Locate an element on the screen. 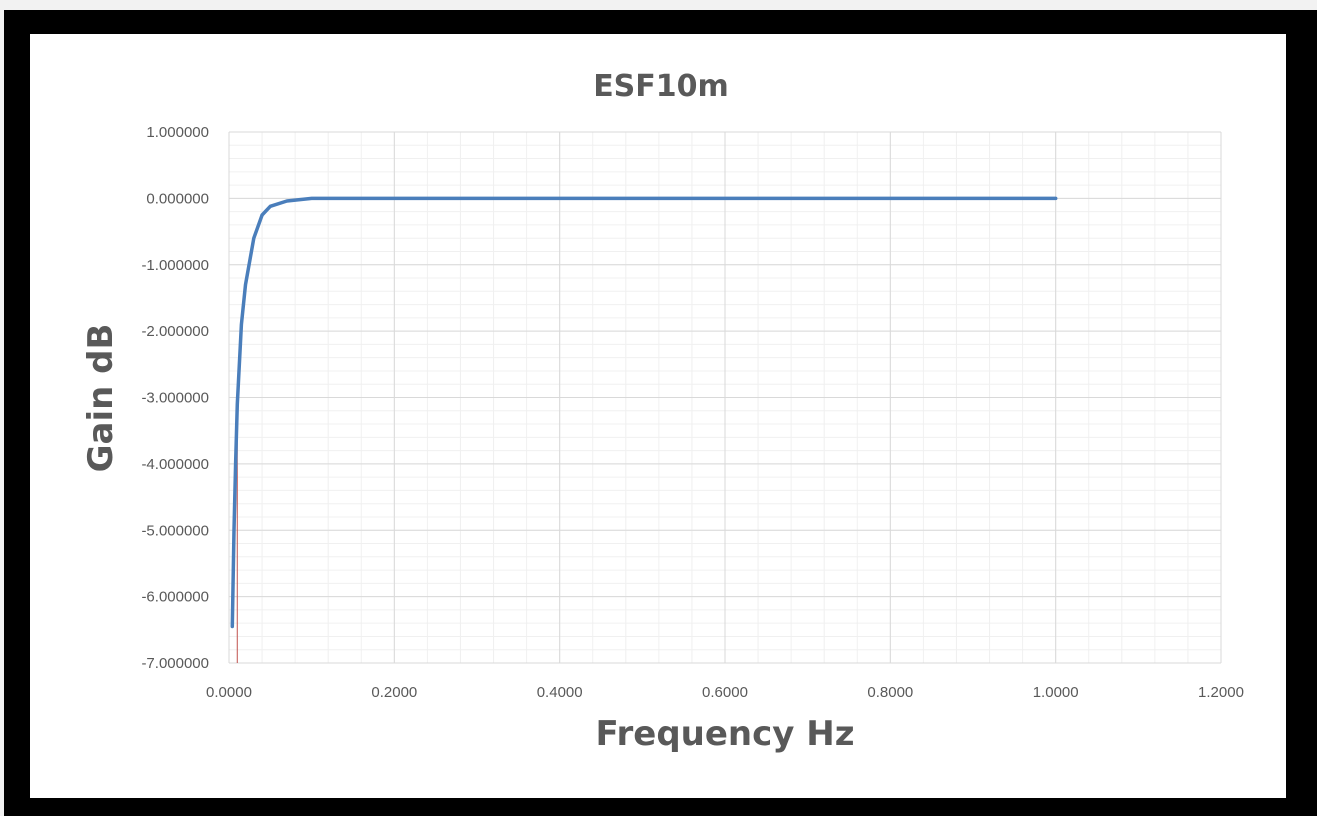 Image resolution: width=1317 pixels, height=816 pixels. x-tick-label: 0.6000 is located at coordinates (725, 692).